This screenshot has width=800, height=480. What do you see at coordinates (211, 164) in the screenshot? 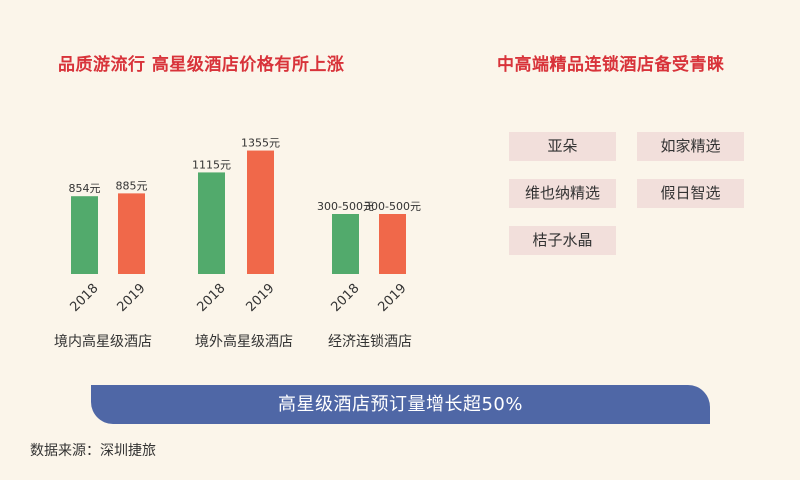
I see `bar-value-label: 1115元` at bounding box center [211, 164].